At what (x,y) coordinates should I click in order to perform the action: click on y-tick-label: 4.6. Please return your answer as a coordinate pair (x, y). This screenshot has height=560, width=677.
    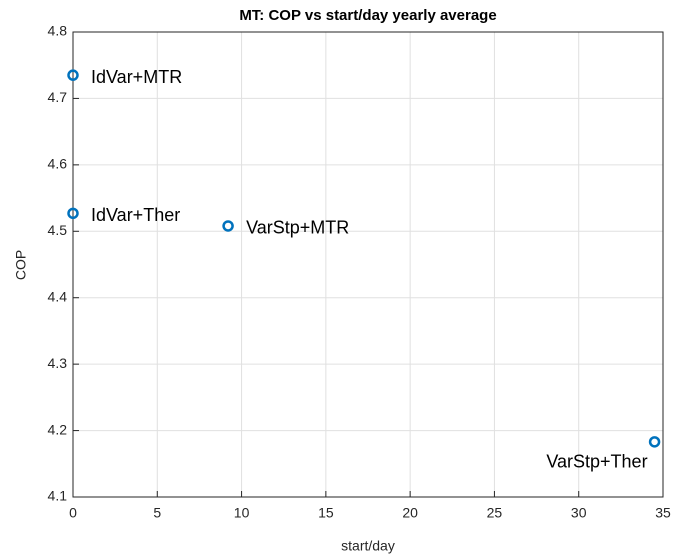
    Looking at the image, I should click on (58, 164).